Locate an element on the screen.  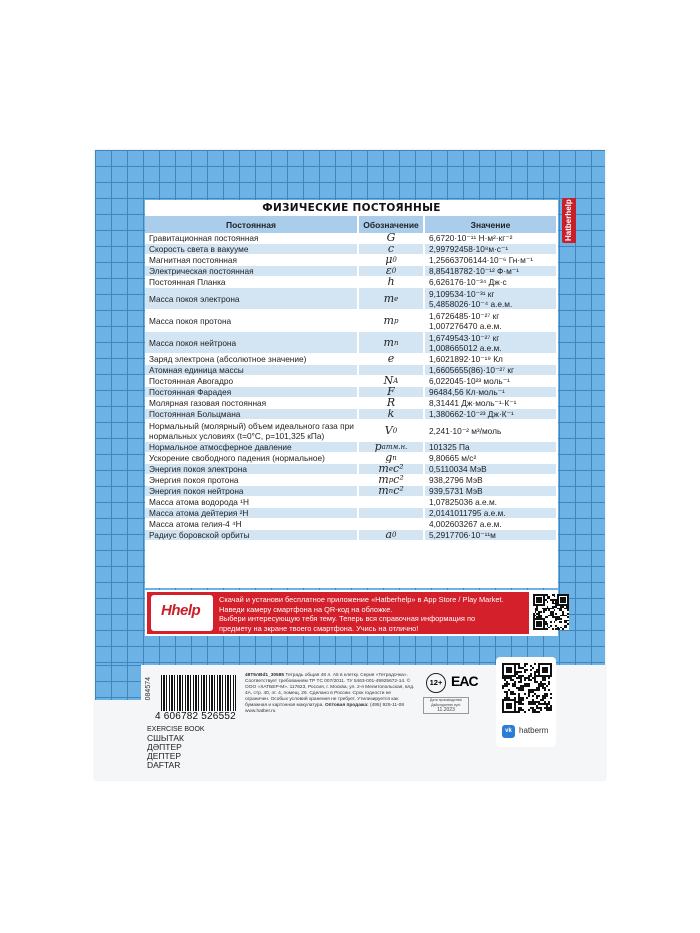
value-line: 1,6726485·10⁻²⁷ кг is located at coordinates (464, 315).